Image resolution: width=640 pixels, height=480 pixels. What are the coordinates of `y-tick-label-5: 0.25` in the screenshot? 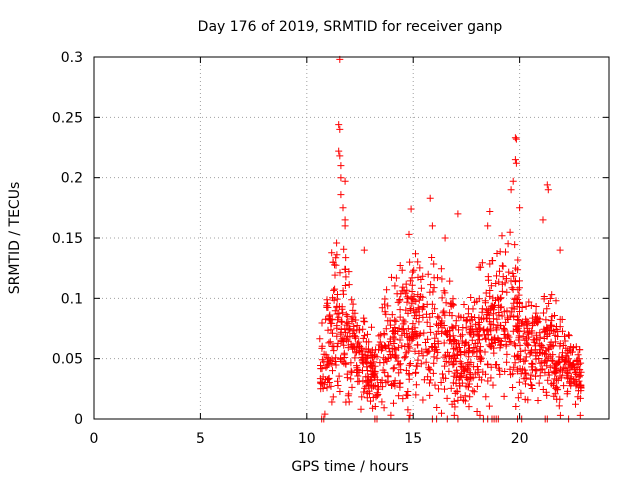 It's located at (67, 118).